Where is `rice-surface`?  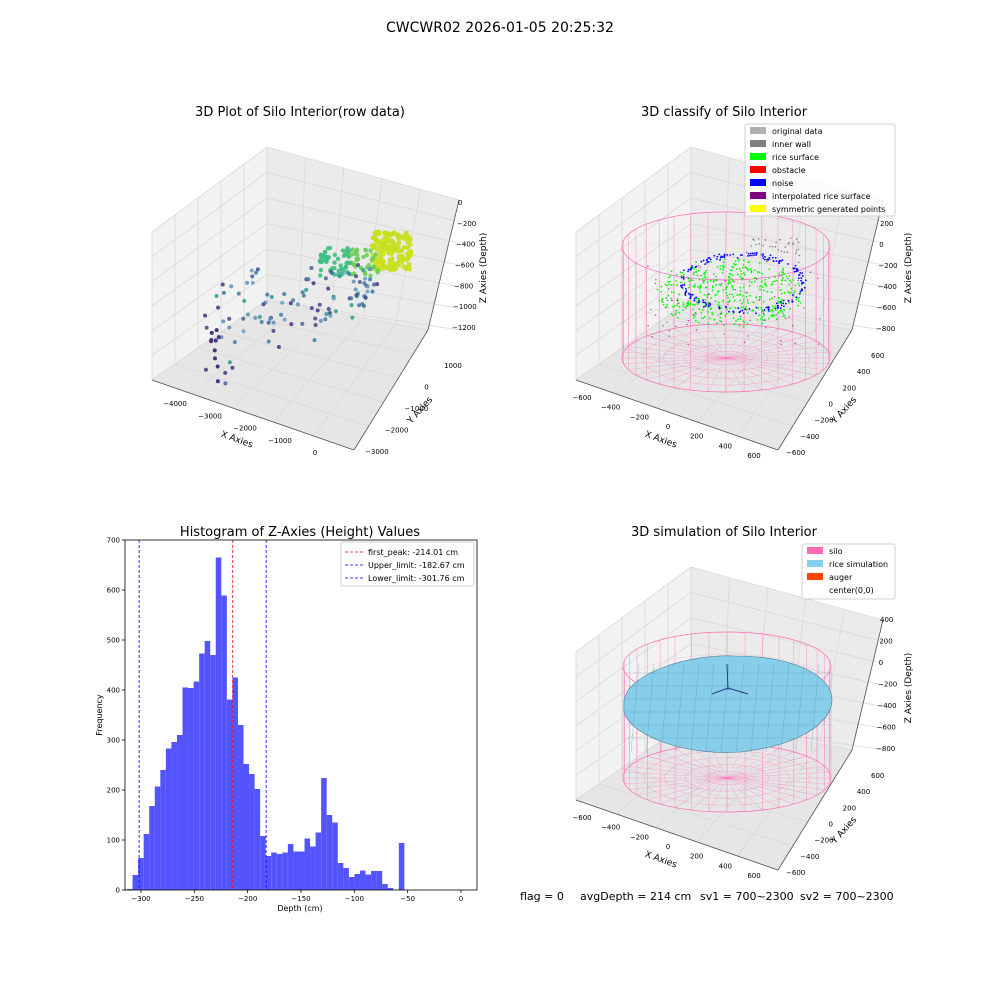 rice-surface is located at coordinates (728, 704).